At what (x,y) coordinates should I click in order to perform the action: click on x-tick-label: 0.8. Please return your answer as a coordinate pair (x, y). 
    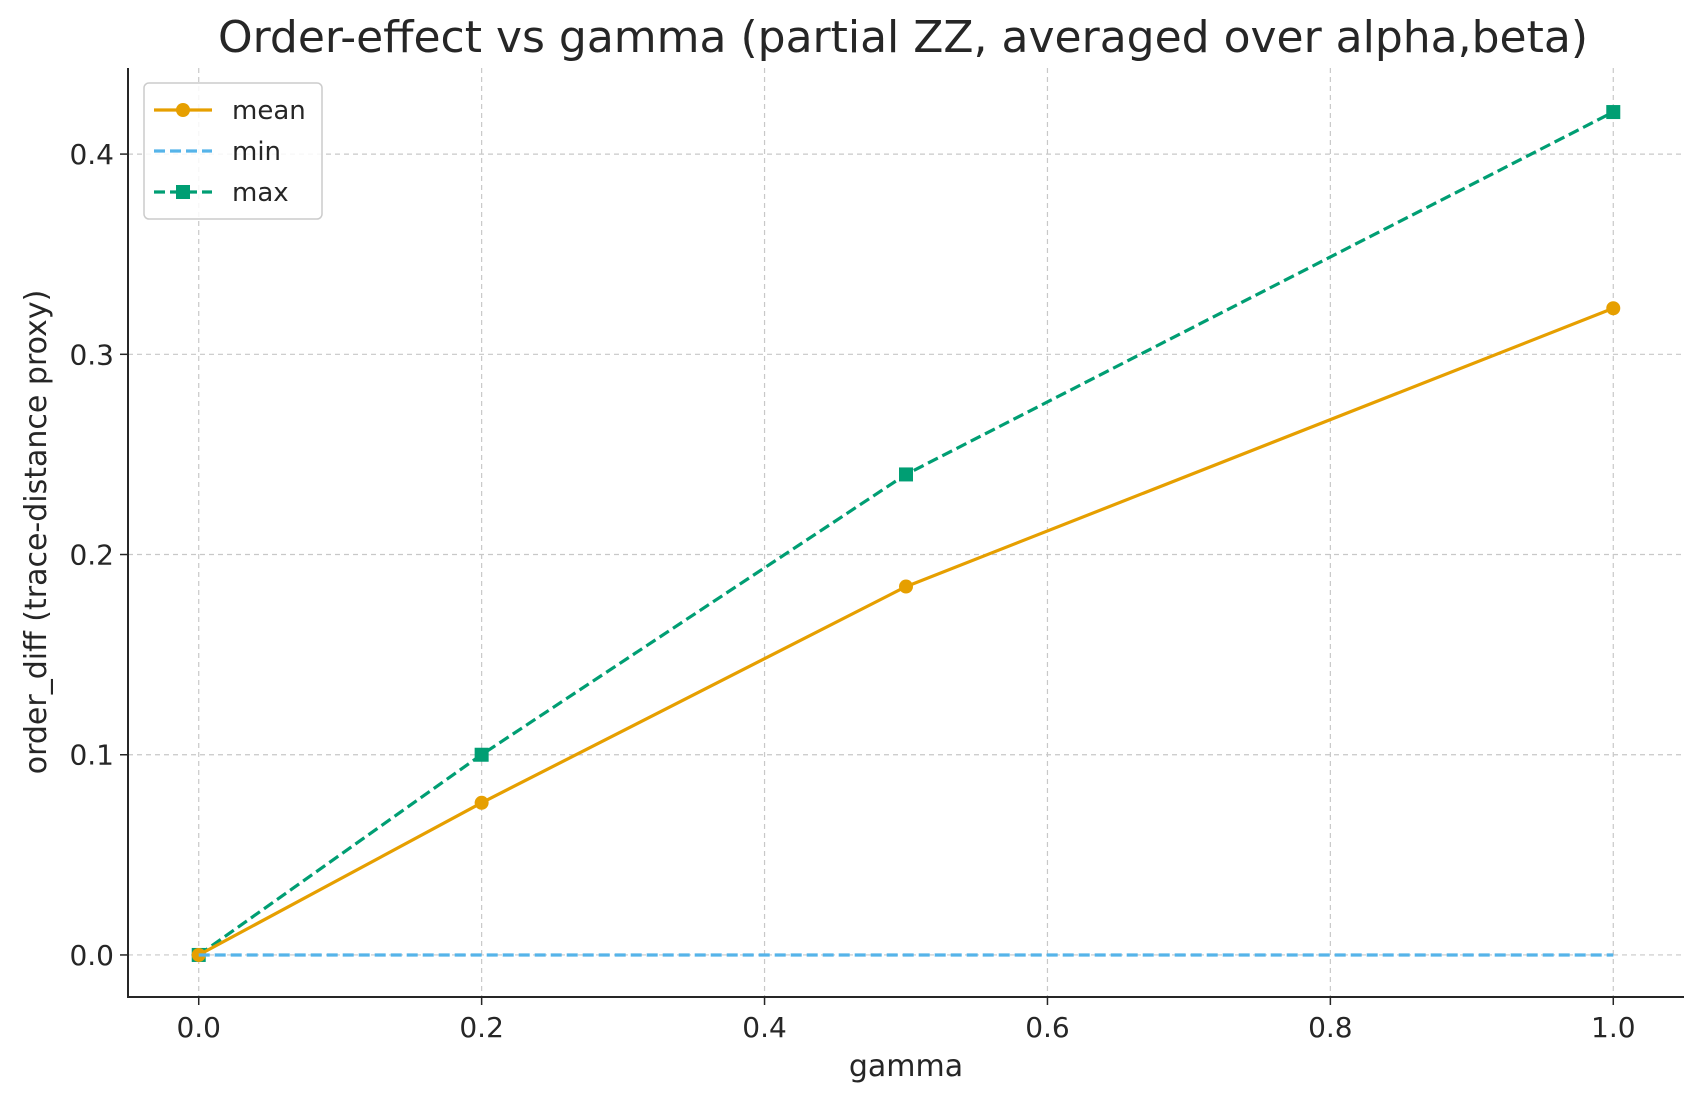
    Looking at the image, I should click on (1330, 1027).